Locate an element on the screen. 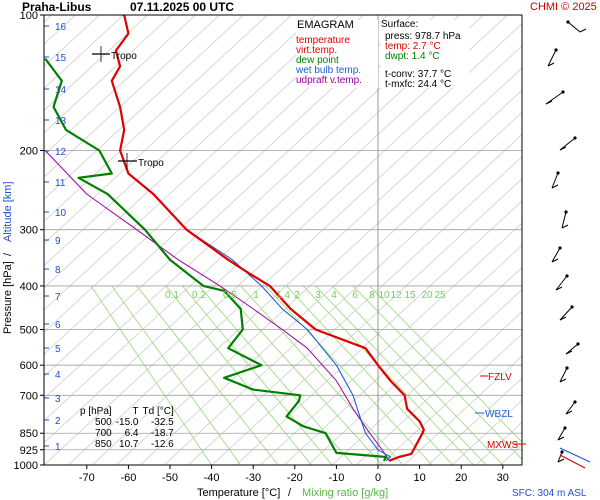  pressure-tick-label: 700 is located at coordinates (29, 396).